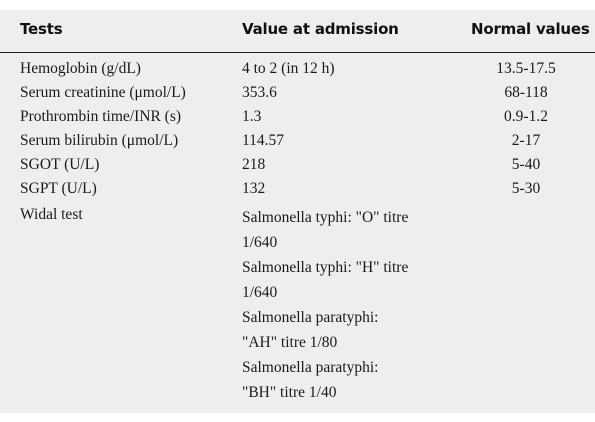  What do you see at coordinates (101, 116) in the screenshot?
I see `row-prothrombin-test: Prothrombin time/INR (s)` at bounding box center [101, 116].